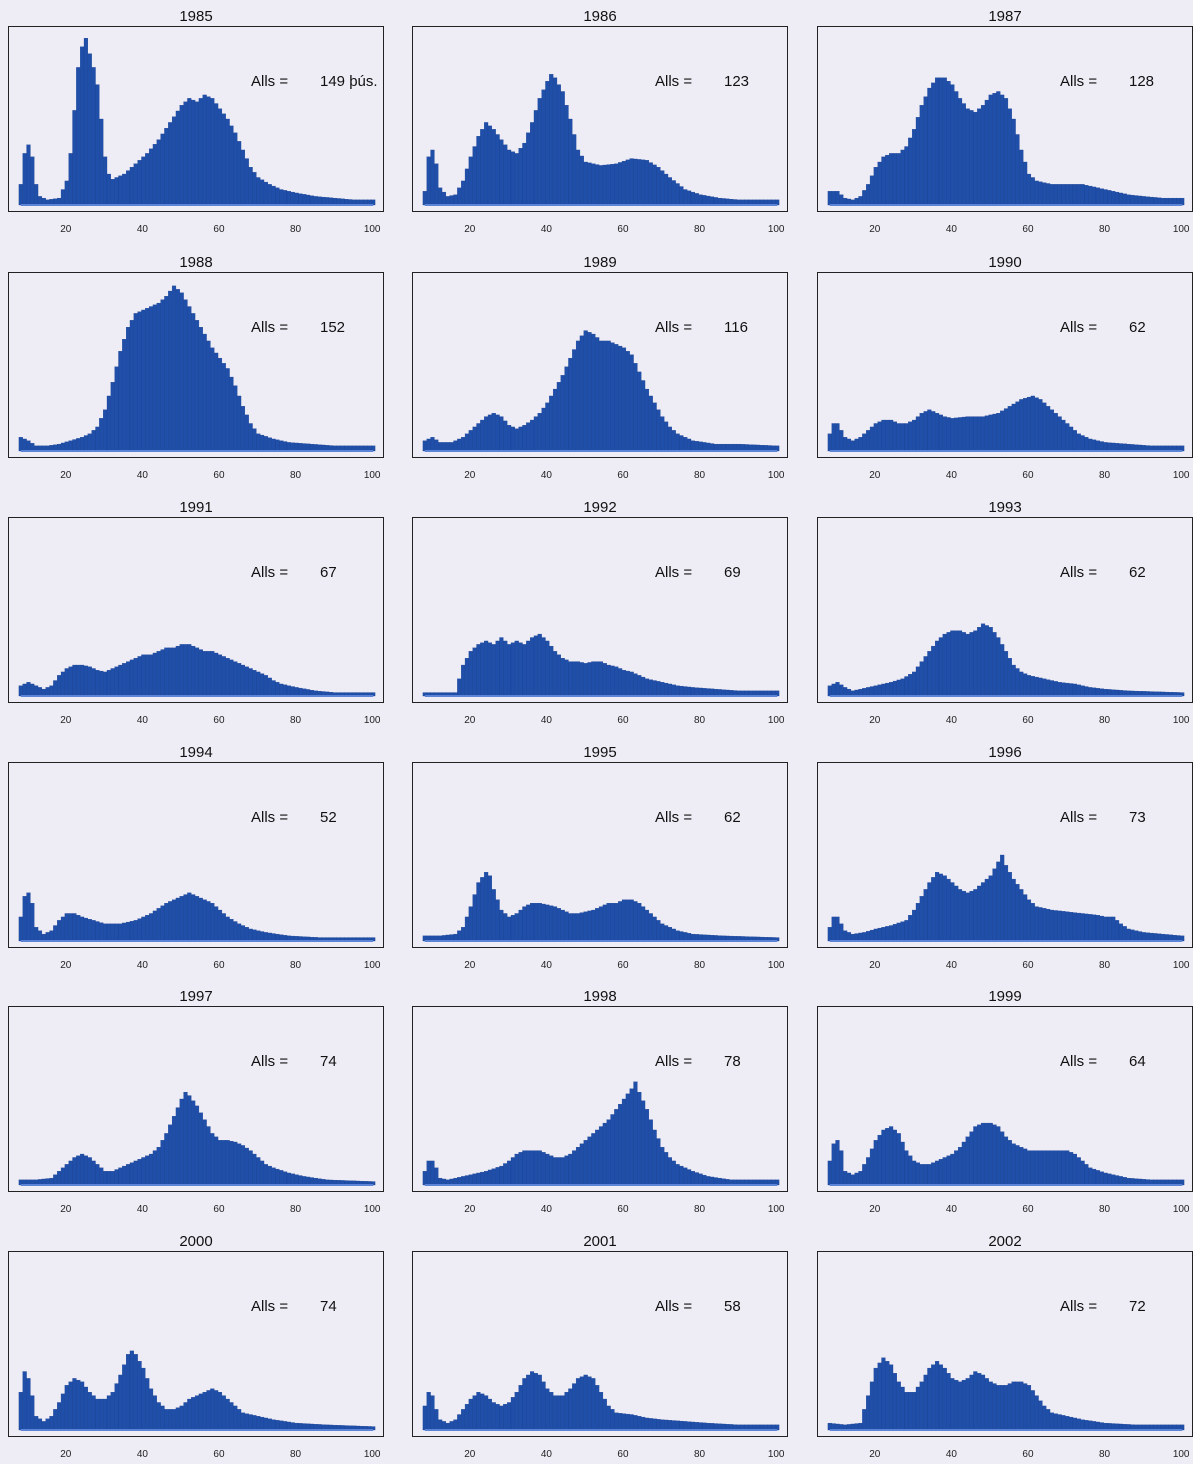  What do you see at coordinates (600, 1241) in the screenshot?
I see `chart-title: 2001` at bounding box center [600, 1241].